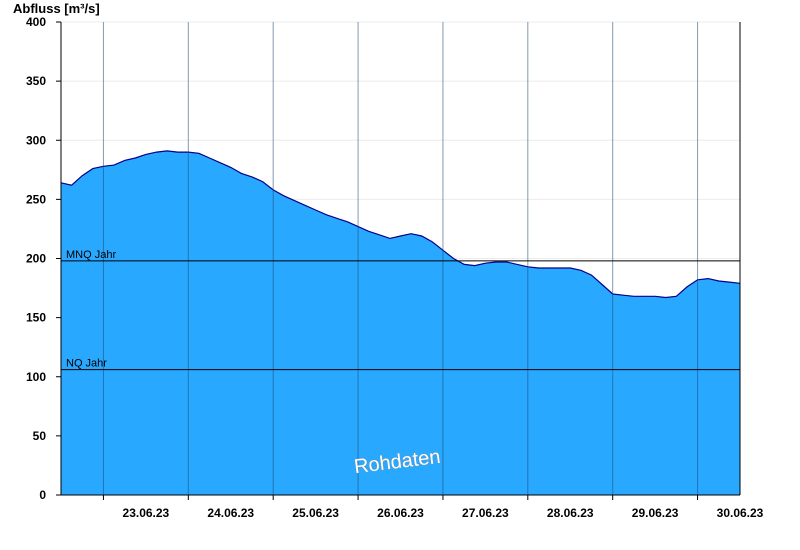 This screenshot has width=800, height=550. What do you see at coordinates (36, 259) in the screenshot?
I see `y-tick-label: 200` at bounding box center [36, 259].